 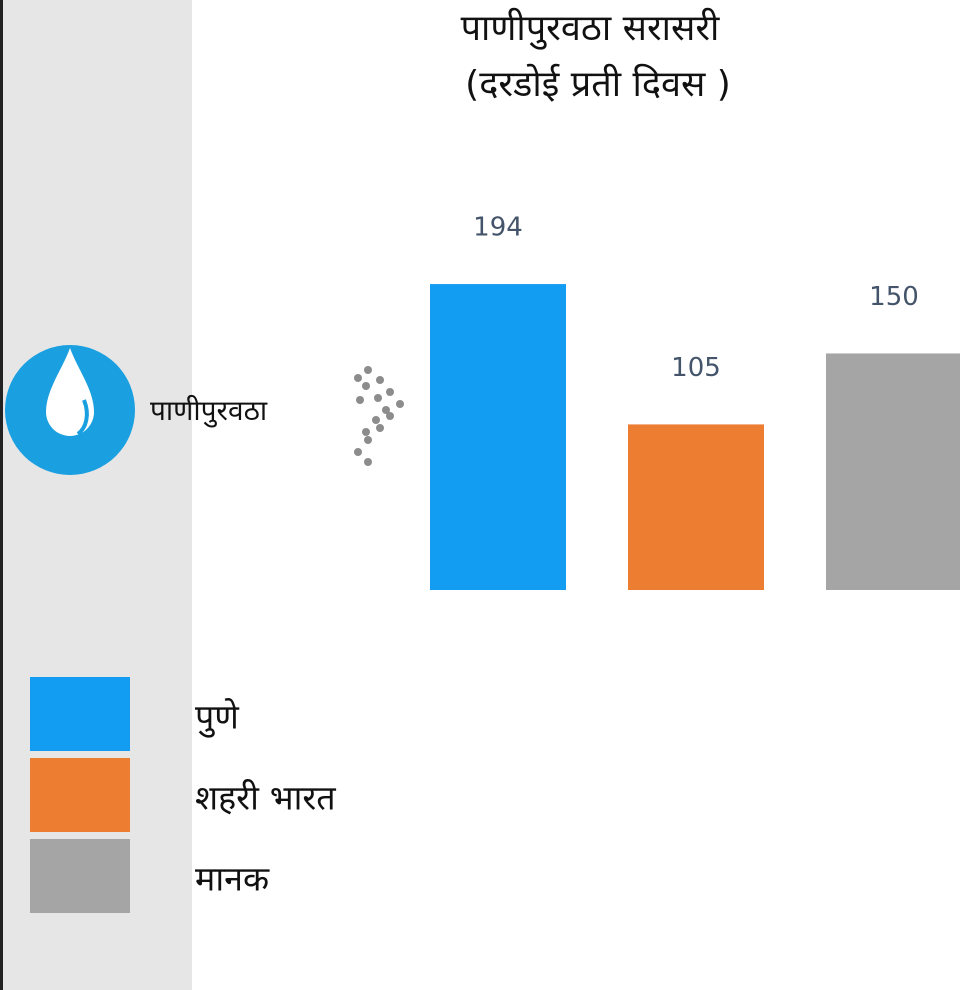 I want to click on annotation: पाणीपुरवठा, so click(x=209, y=411).